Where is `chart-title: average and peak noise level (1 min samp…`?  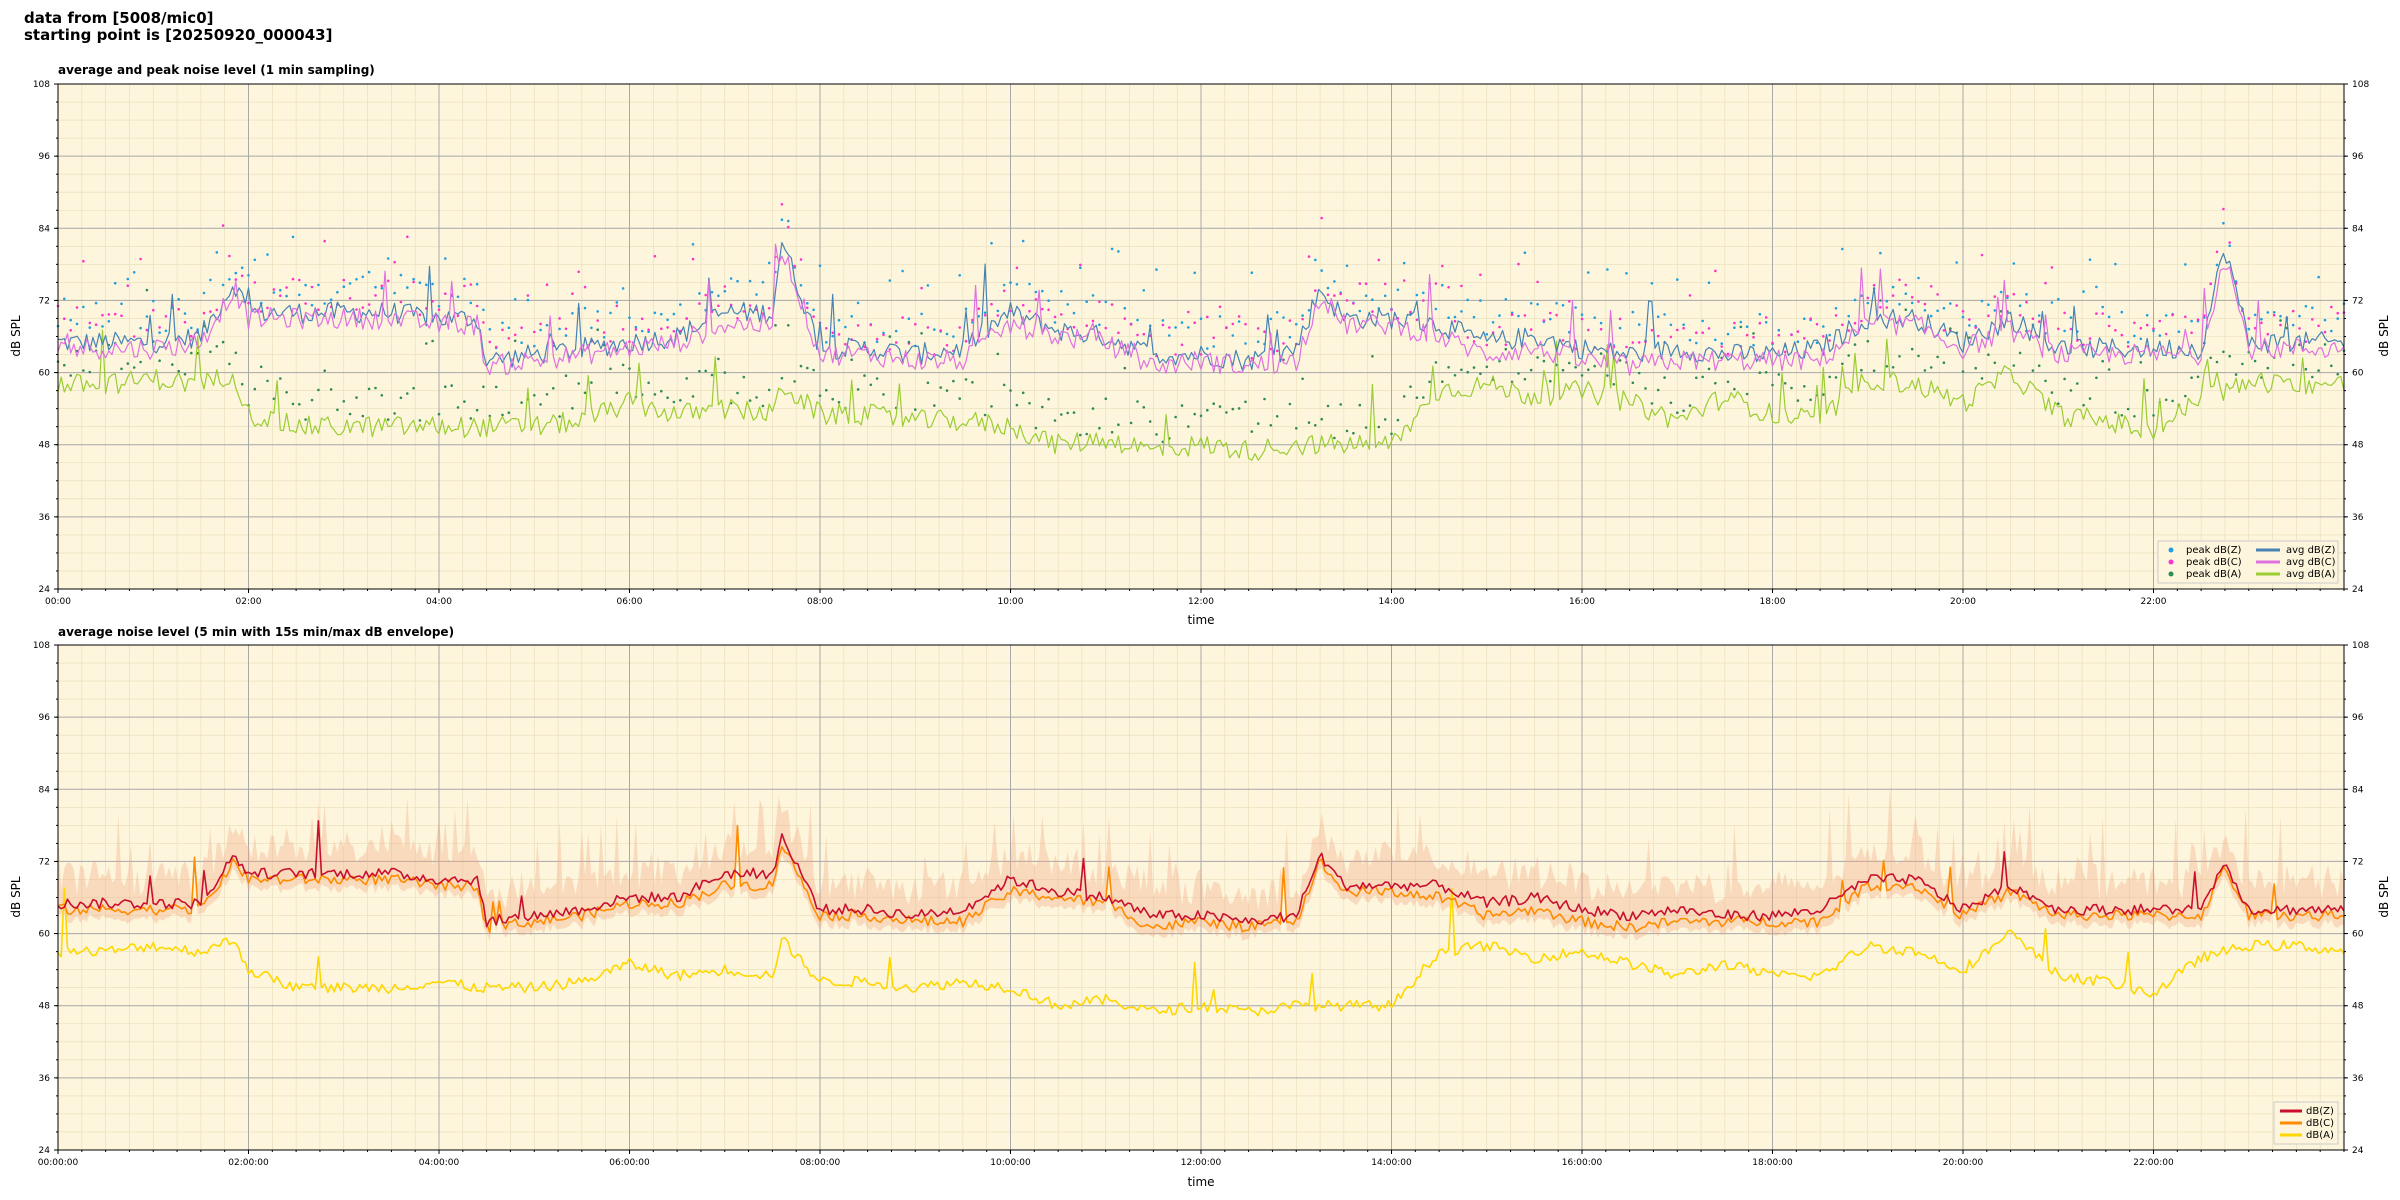 chart-title: average and peak noise level (1 min samp… is located at coordinates (216, 70).